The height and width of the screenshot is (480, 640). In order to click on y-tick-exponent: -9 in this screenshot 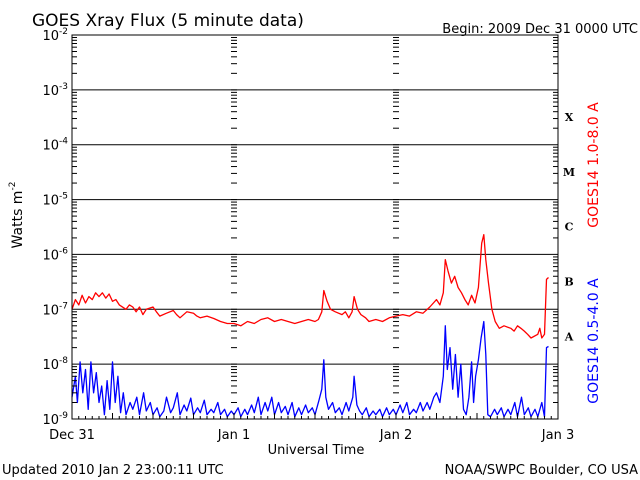, I will do `click(63, 416)`.